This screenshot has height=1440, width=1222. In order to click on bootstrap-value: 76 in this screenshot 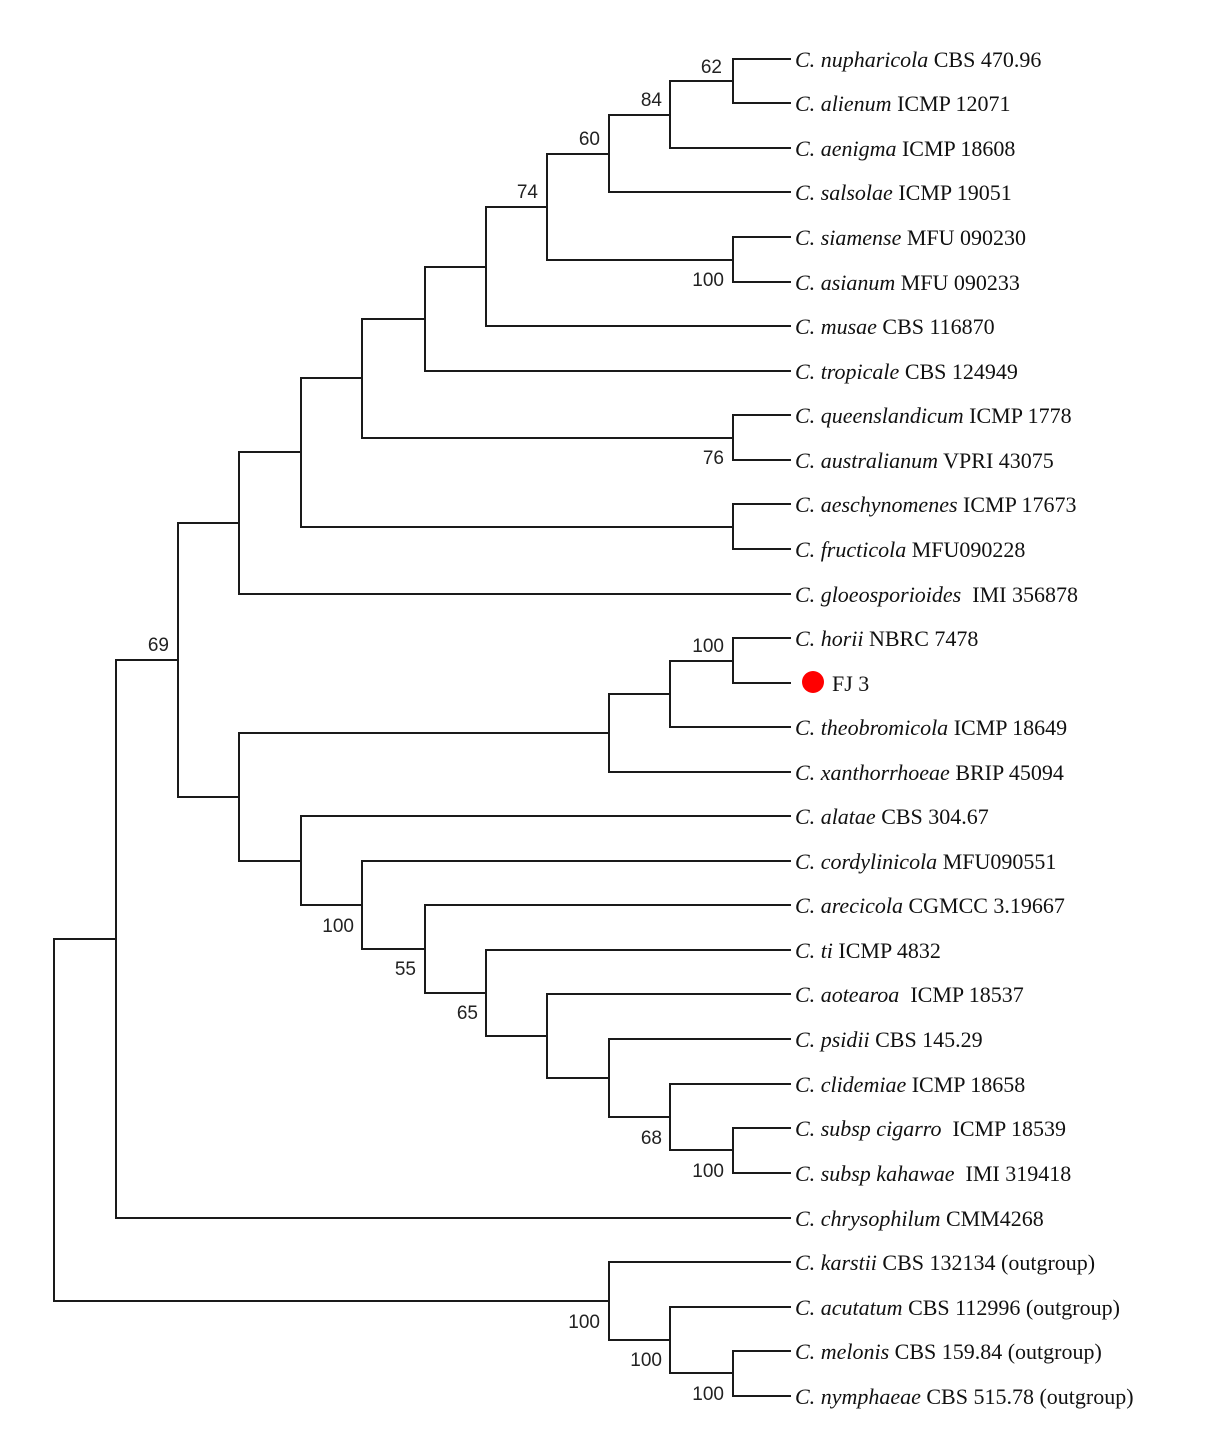, I will do `click(713, 458)`.